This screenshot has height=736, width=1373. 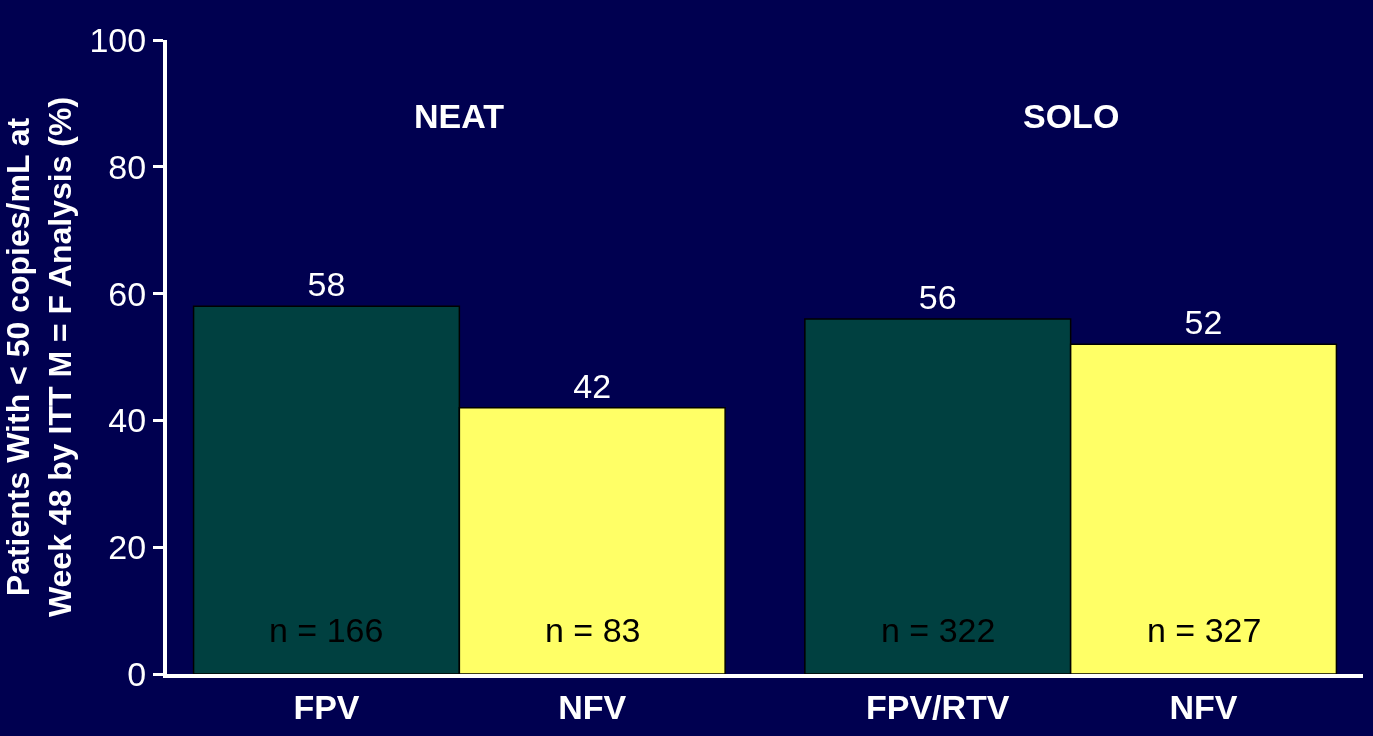 What do you see at coordinates (137, 673) in the screenshot?
I see `y-tick-label: 0` at bounding box center [137, 673].